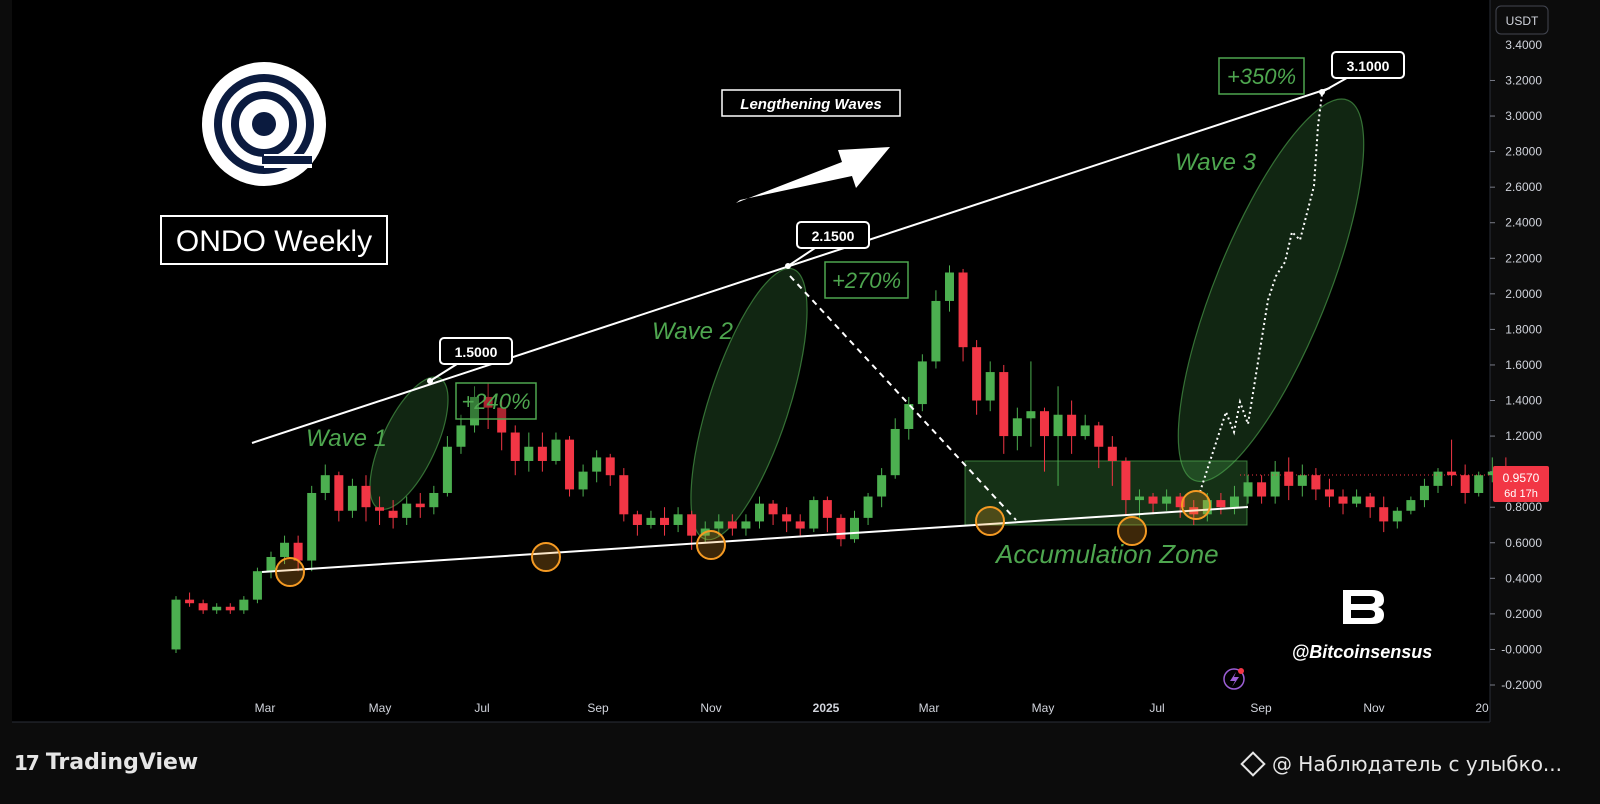 This screenshot has height=804, width=1600. Describe the element at coordinates (264, 124) in the screenshot. I see `ondo-logo` at that location.